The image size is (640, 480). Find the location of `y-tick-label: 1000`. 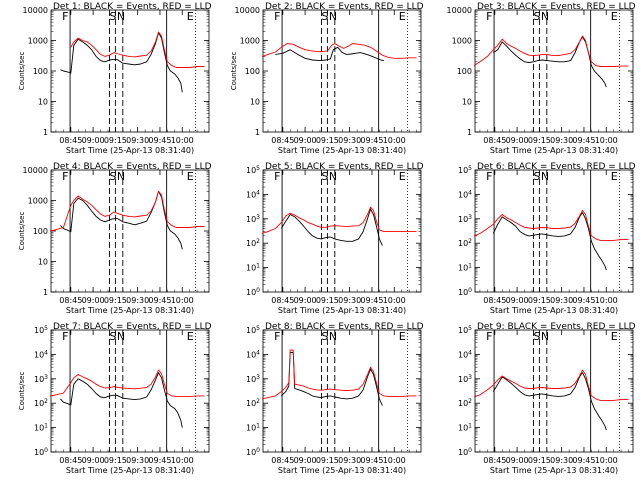

y-tick-label: 1000 is located at coordinates (250, 41).